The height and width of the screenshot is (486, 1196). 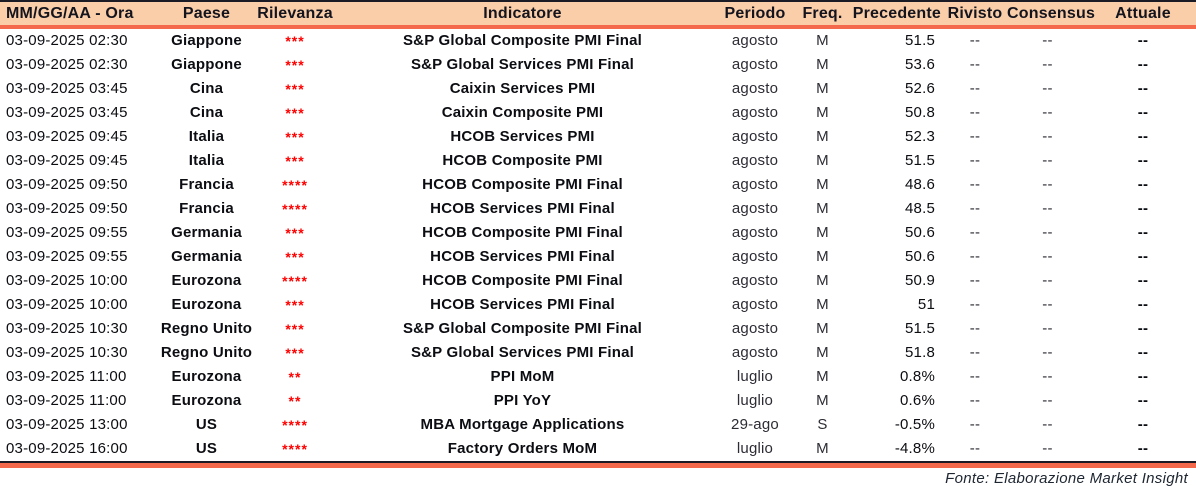 I want to click on cell-paese: Cina, so click(x=206, y=112).